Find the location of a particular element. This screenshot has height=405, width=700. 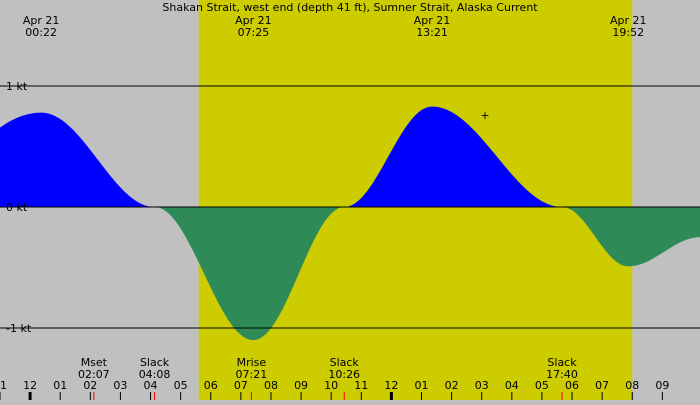

x-tick-label-12: 11 is located at coordinates (361, 385).